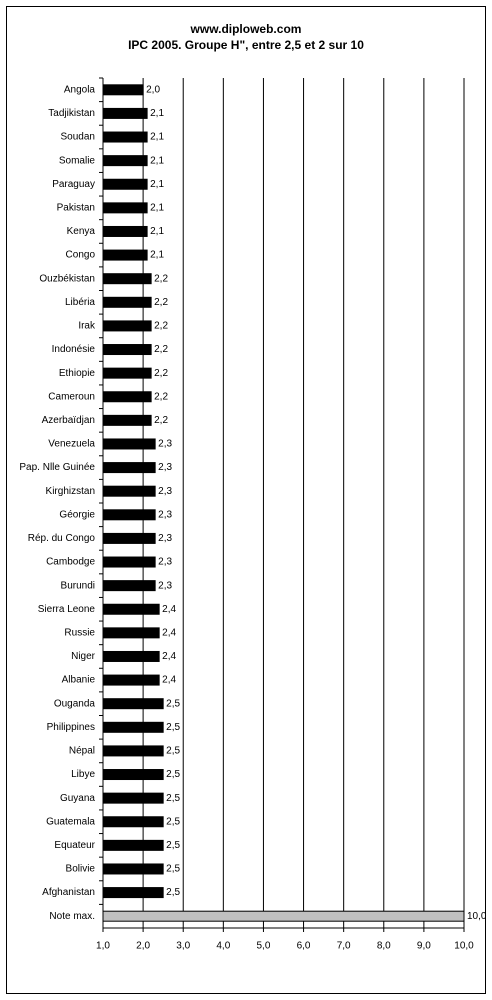 This screenshot has width=492, height=1000. What do you see at coordinates (74, 349) in the screenshot?
I see `y-tick-label: Indonésie` at bounding box center [74, 349].